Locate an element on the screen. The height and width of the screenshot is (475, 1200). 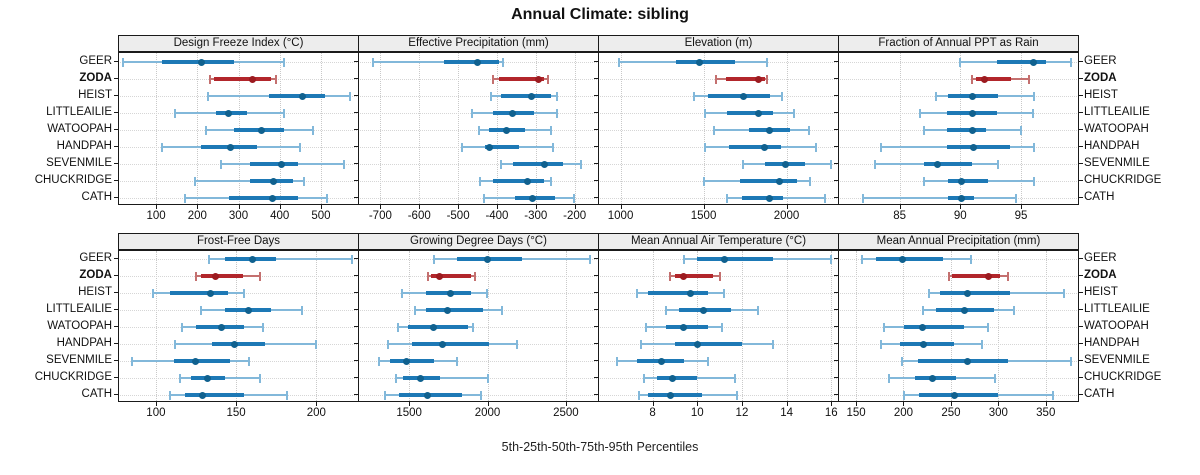
site-label-left-watoopah: WATOOPAH is located at coordinates (79, 129).